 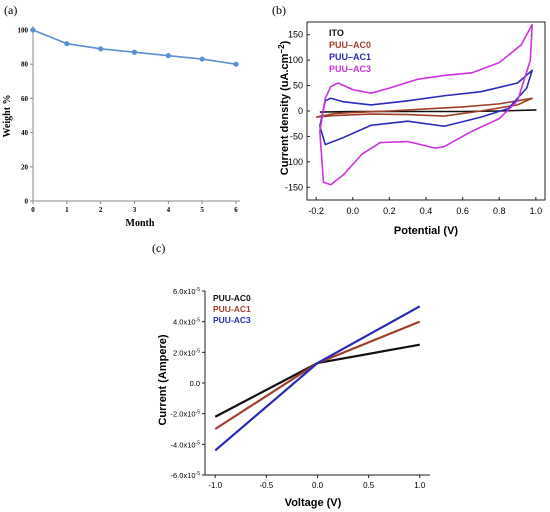 I want to click on panel-a-xtick-label: 0, so click(x=33, y=210).